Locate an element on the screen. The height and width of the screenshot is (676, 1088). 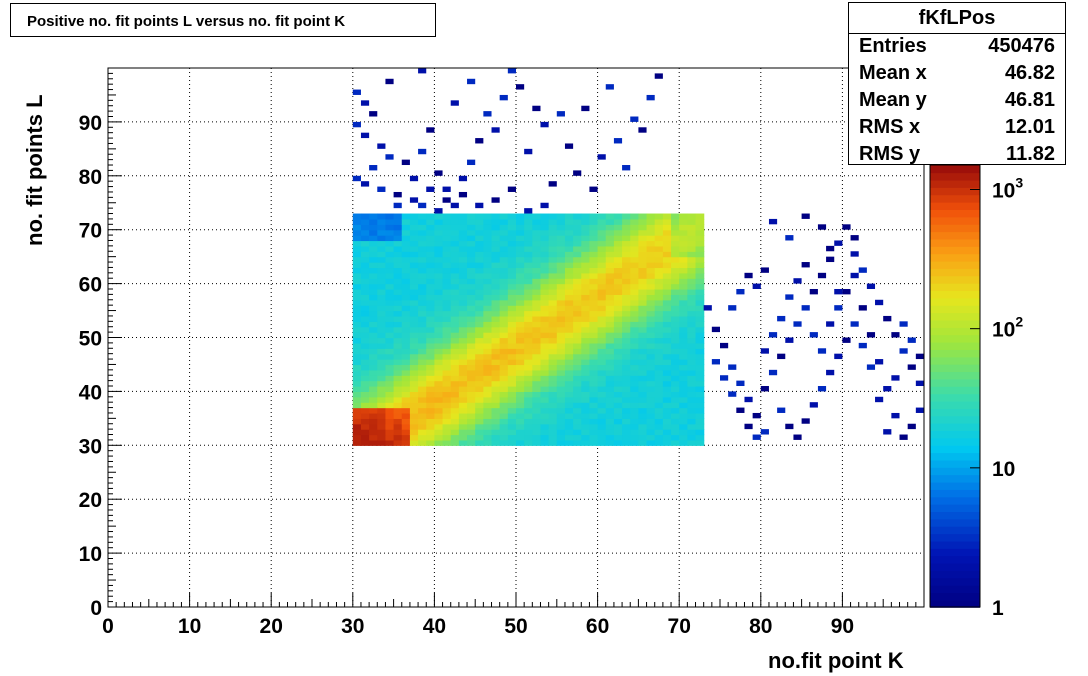
x-tick-label: 30 is located at coordinates (352, 626).